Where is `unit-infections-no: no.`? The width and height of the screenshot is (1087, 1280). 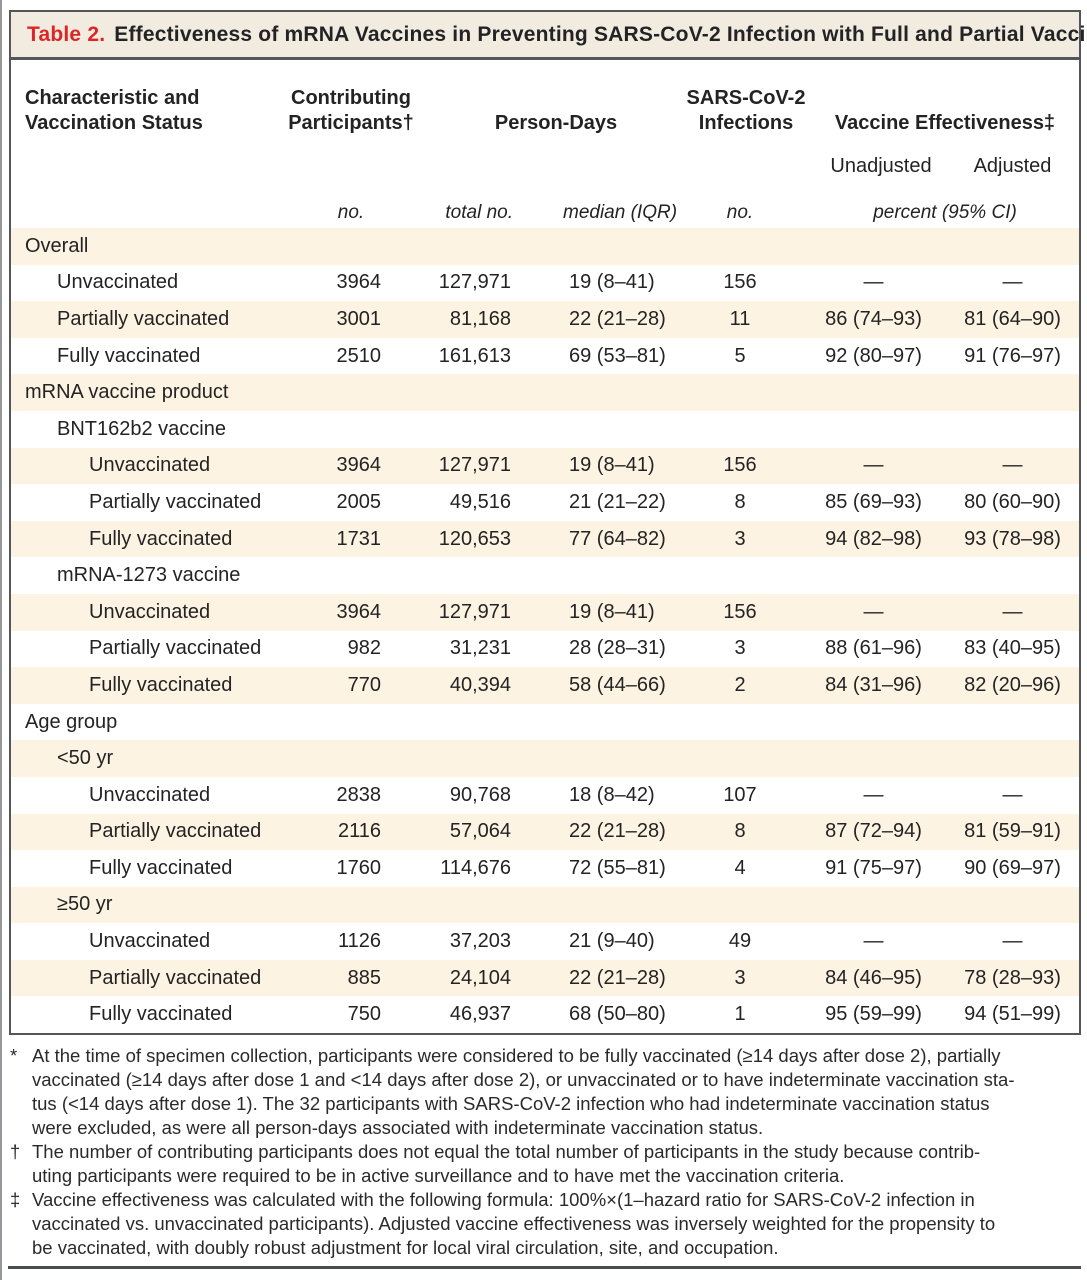 unit-infections-no: no. is located at coordinates (740, 212).